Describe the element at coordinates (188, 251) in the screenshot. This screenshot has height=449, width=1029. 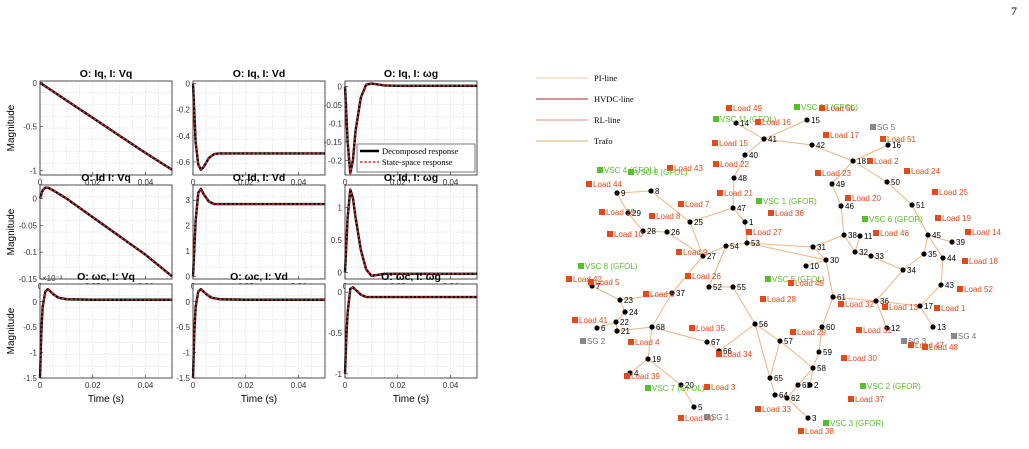
I see `y-tick-label: 1` at that location.